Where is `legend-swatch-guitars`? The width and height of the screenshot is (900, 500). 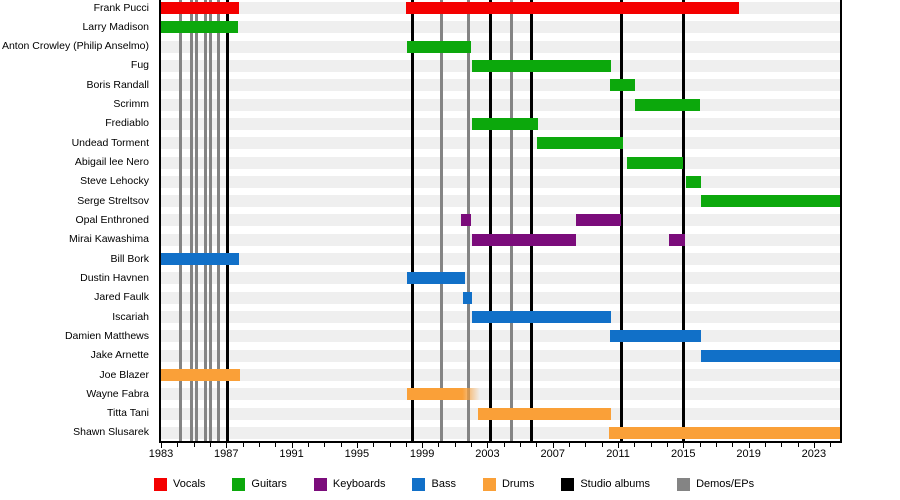
legend-swatch-guitars is located at coordinates (239, 484).